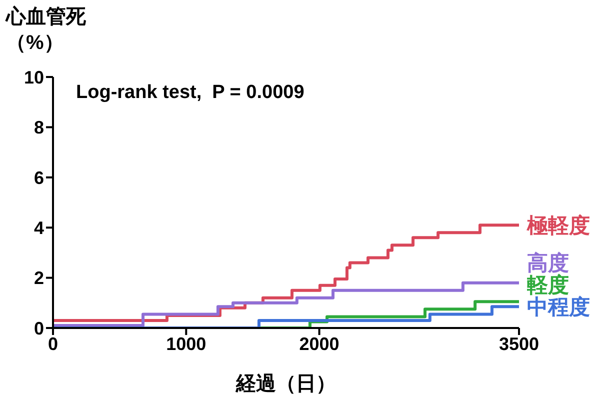  I want to click on y-tick-label: 4, so click(39, 228).